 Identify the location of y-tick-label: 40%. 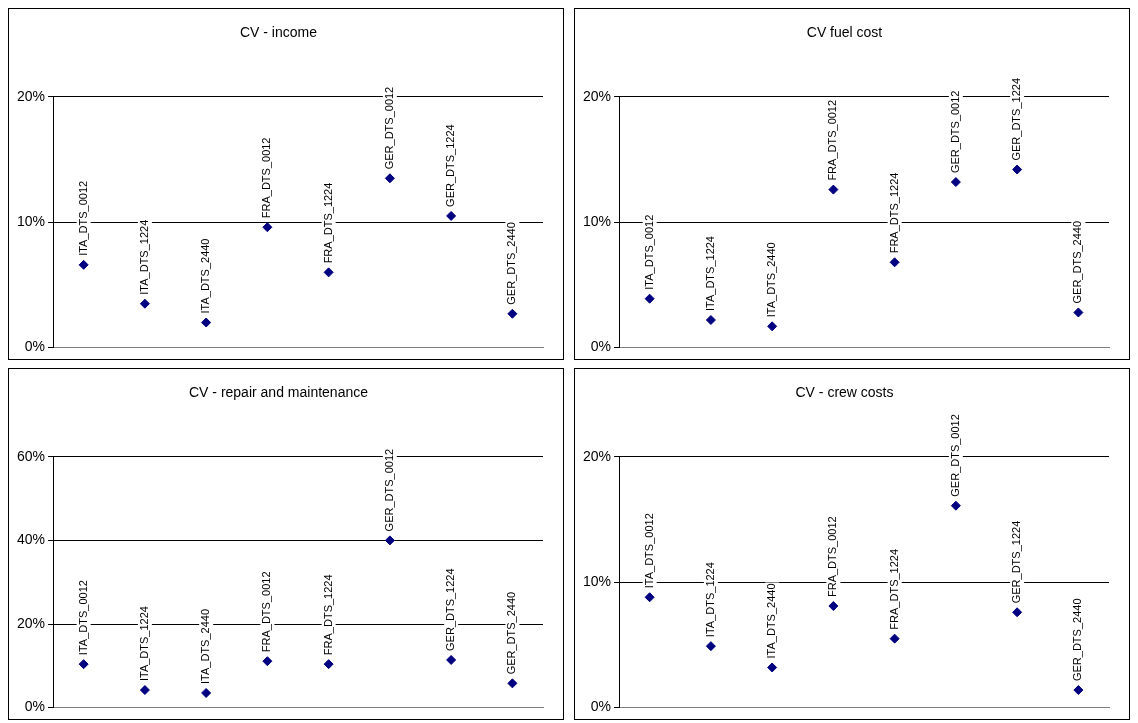
(31, 539).